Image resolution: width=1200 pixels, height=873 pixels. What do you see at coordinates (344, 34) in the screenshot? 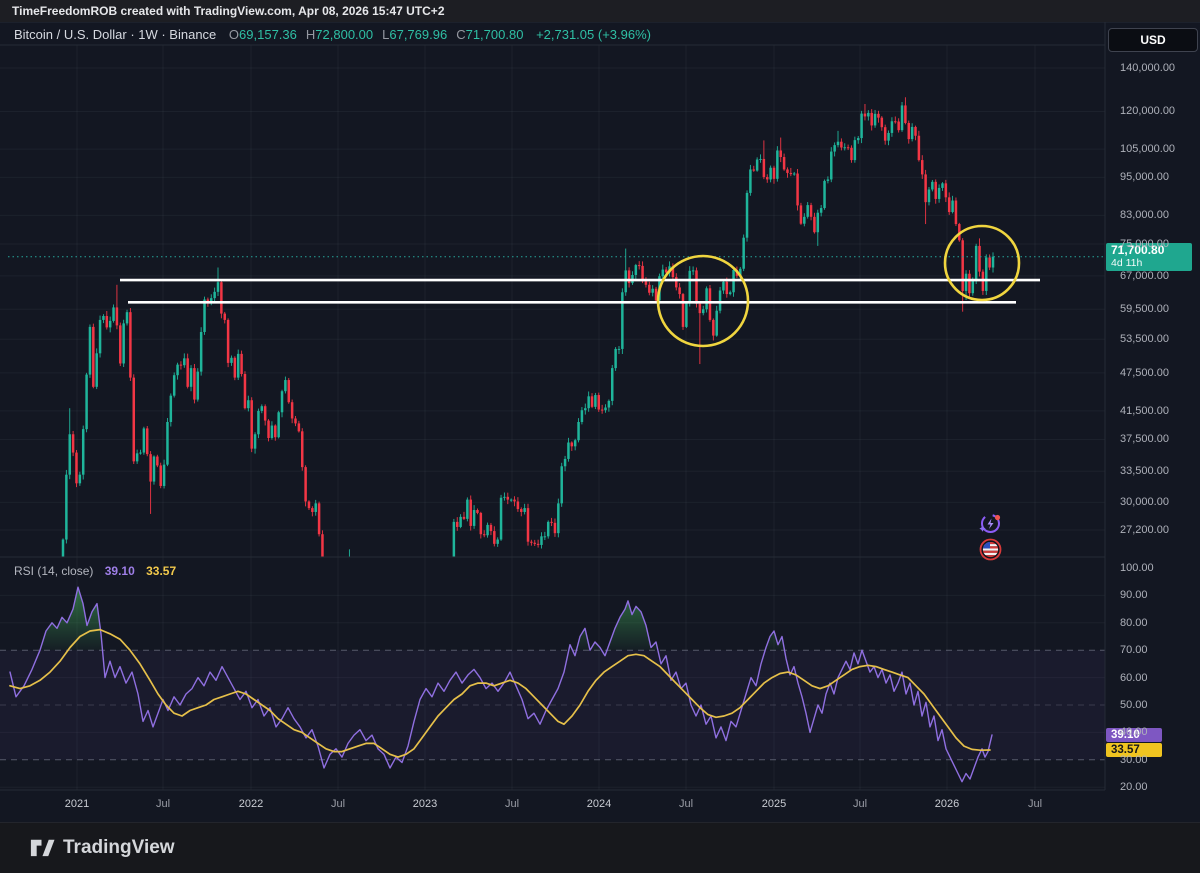
I see `ohlc-value: 72,800.00` at bounding box center [344, 34].